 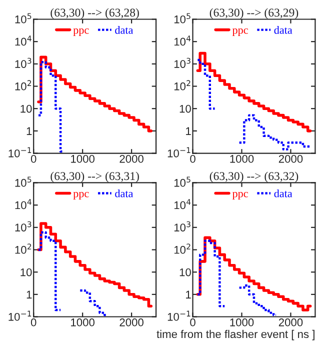 What do you see at coordinates (254, 177) in the screenshot?
I see `chart-title: (63,30) --> (63,32)` at bounding box center [254, 177].